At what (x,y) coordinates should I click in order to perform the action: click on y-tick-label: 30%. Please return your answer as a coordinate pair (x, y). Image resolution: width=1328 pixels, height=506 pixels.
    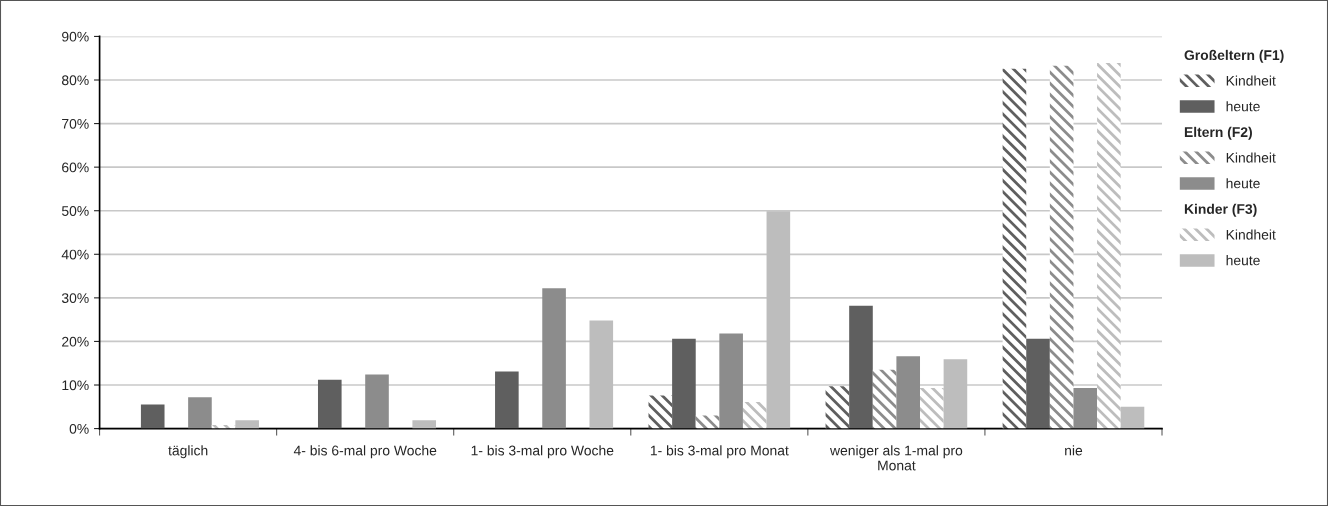
    Looking at the image, I should click on (75, 298).